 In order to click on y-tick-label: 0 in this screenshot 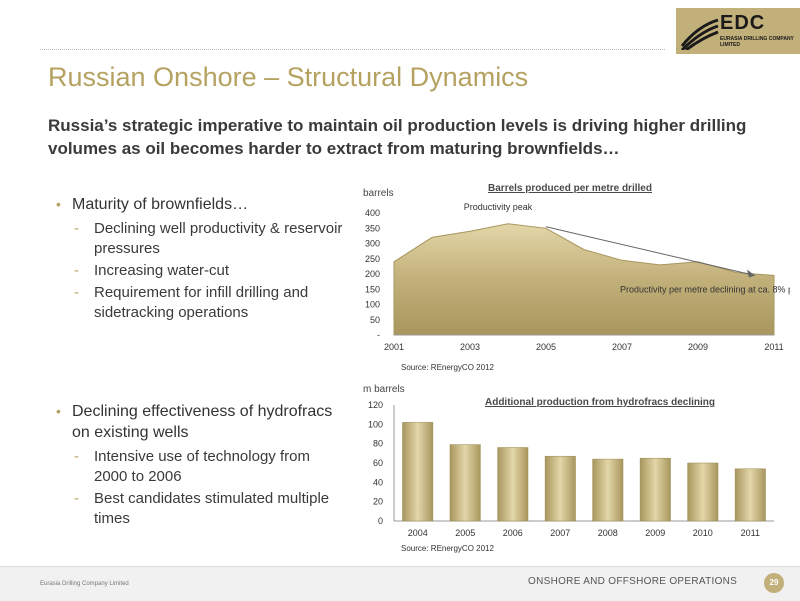, I will do `click(380, 521)`.